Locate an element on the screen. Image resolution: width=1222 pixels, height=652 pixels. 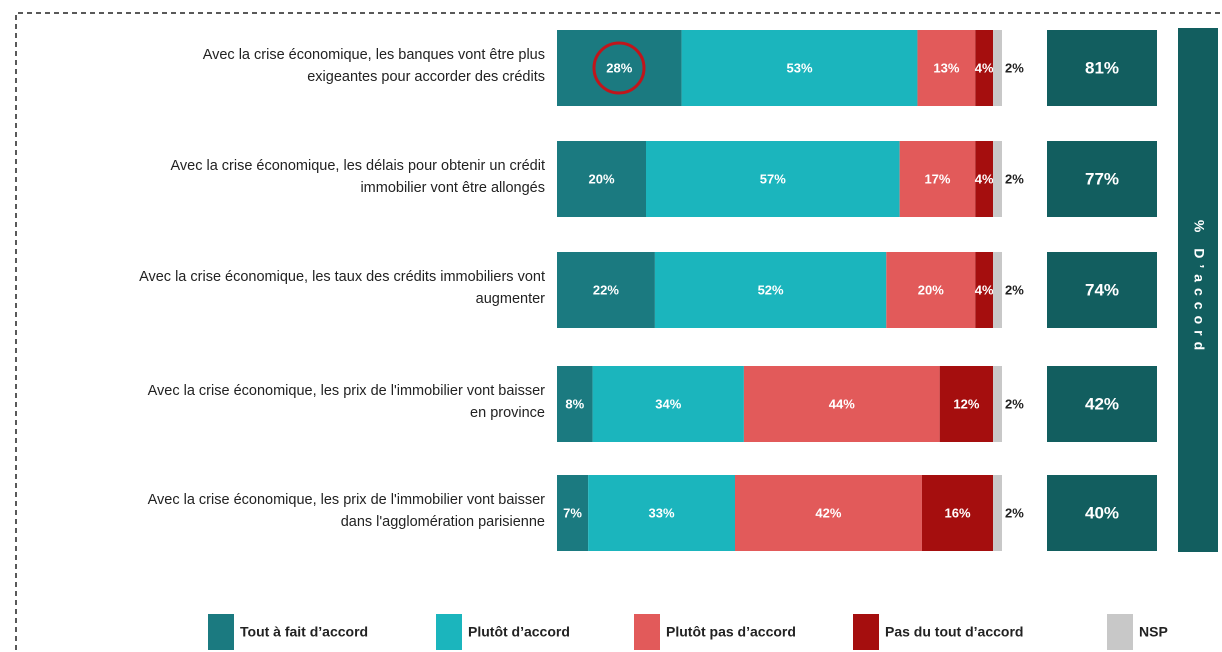
legend-label: Tout à fait d’accord is located at coordinates (304, 632).